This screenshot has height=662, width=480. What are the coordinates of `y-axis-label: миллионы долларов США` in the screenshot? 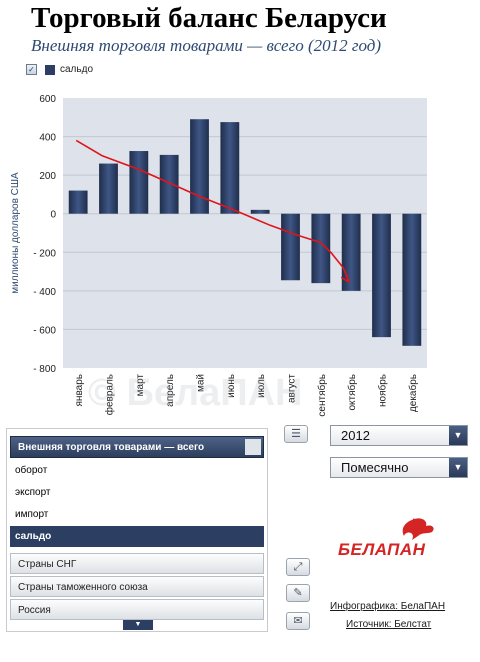 It's located at (15, 233).